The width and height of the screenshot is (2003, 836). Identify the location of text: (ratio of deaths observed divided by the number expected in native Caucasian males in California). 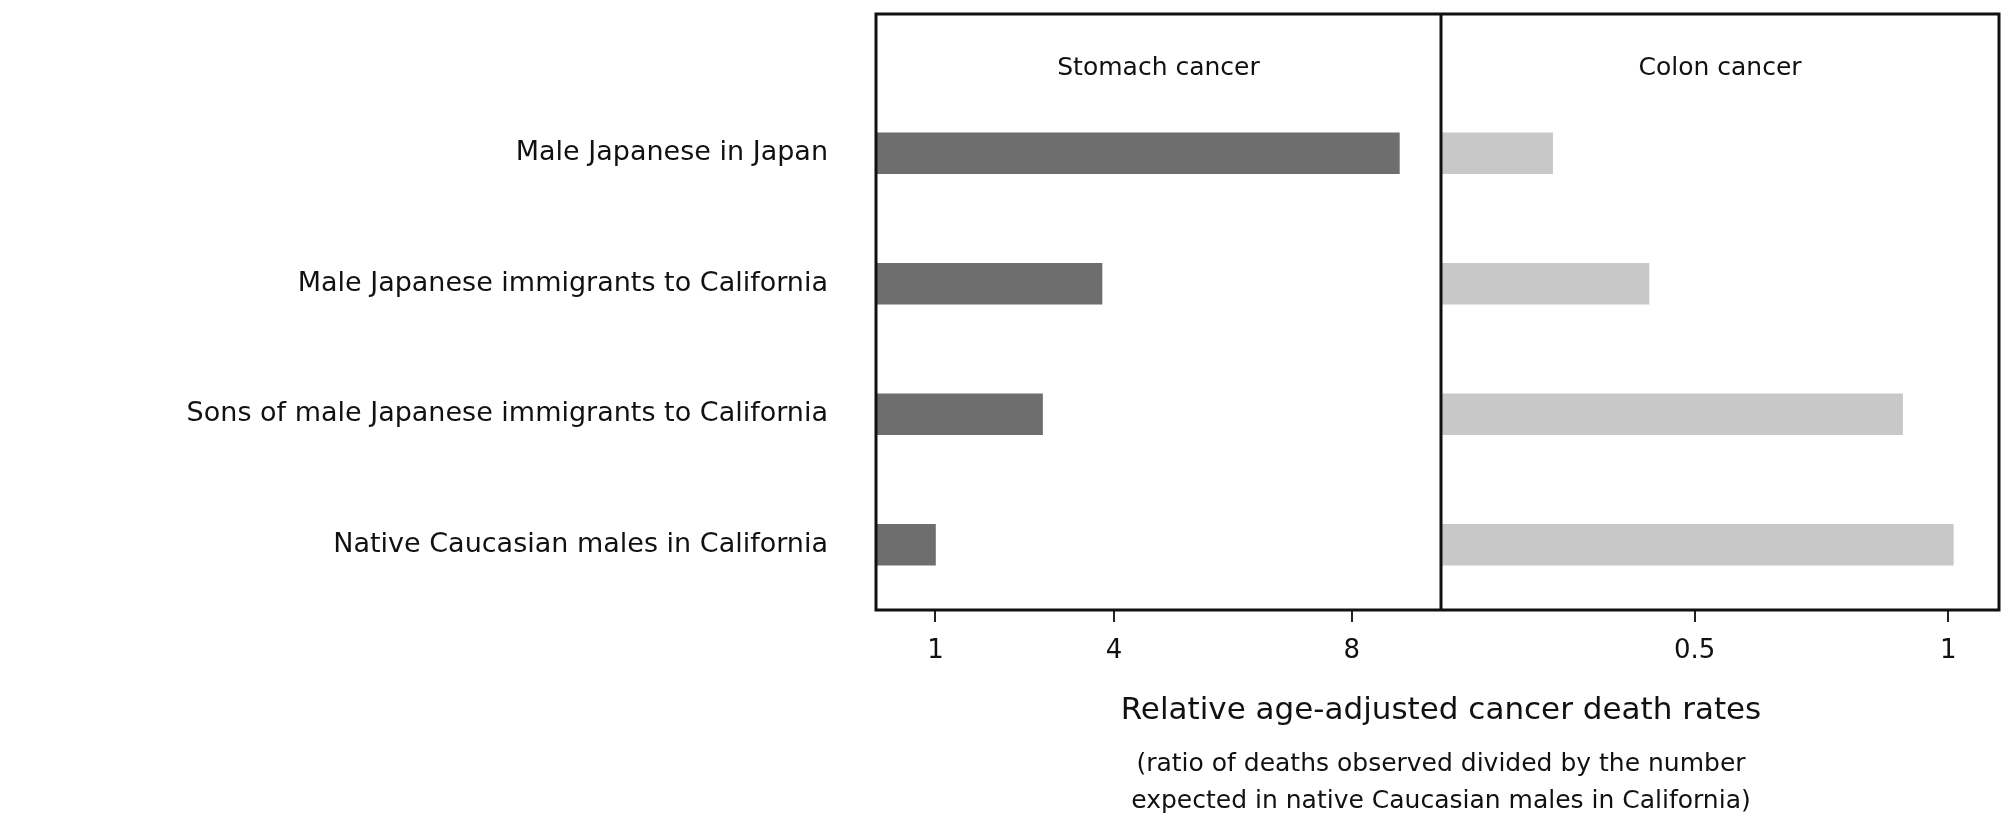
(1441, 781).